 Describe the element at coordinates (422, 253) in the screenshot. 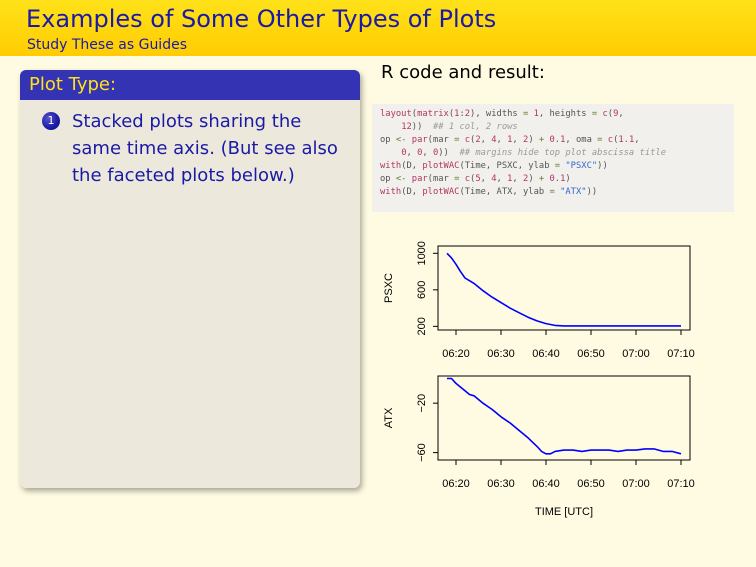

I see `y-tick-label: 1000` at that location.